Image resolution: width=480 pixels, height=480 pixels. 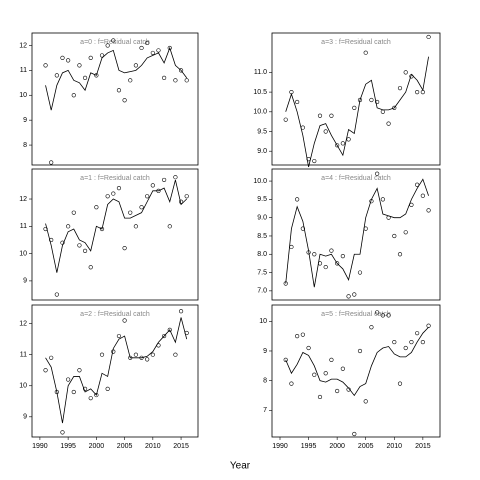 I want to click on y-tick-label: 7, so click(x=265, y=410).